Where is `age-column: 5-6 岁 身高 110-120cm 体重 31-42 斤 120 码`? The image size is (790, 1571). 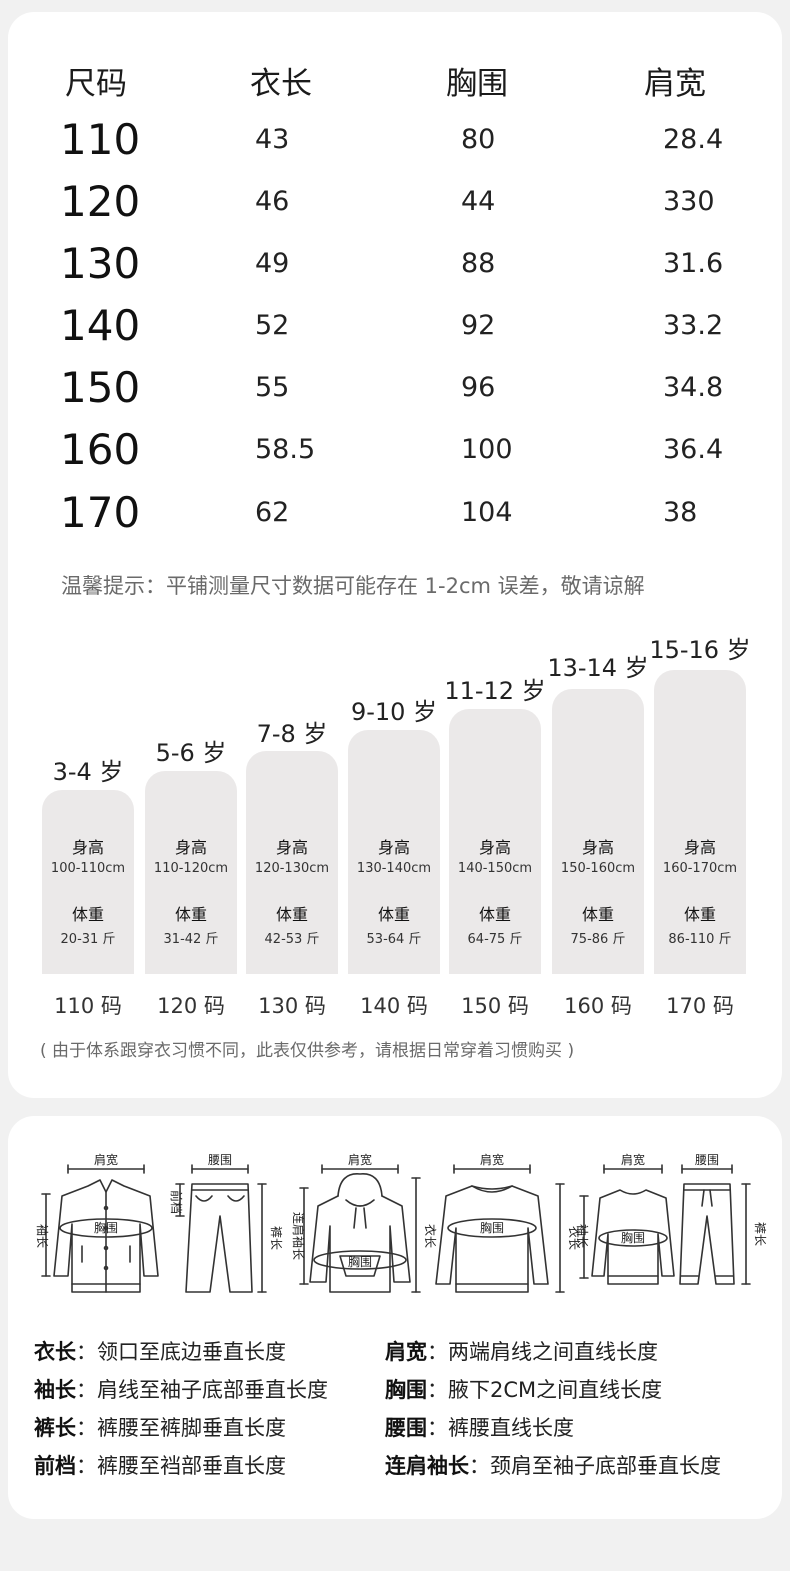 age-column: 5-6 岁 身高 110-120cm 体重 31-42 斤 120 码 is located at coordinates (191, 822).